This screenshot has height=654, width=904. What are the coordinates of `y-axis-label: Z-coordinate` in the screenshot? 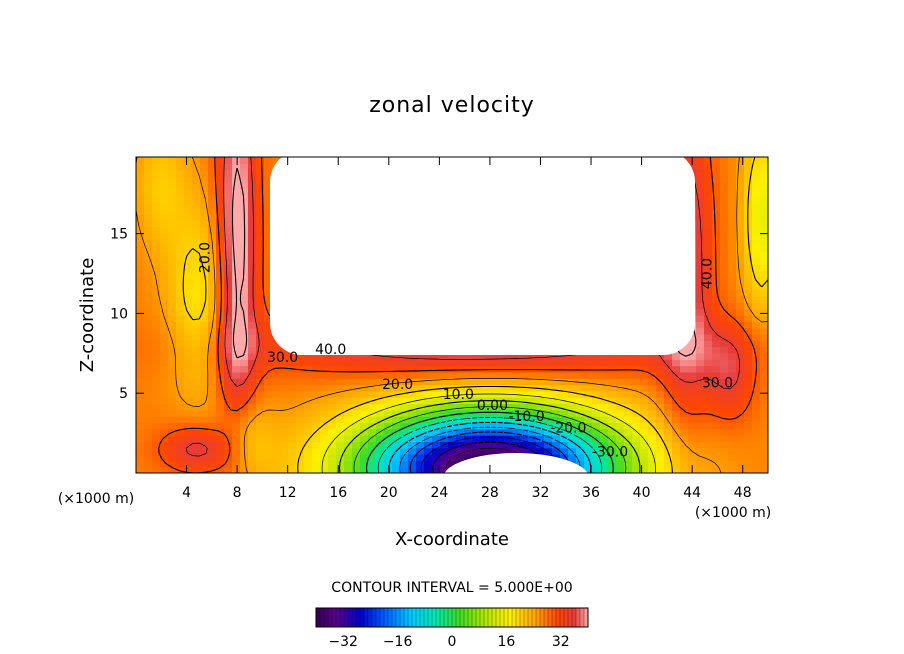 It's located at (87, 315).